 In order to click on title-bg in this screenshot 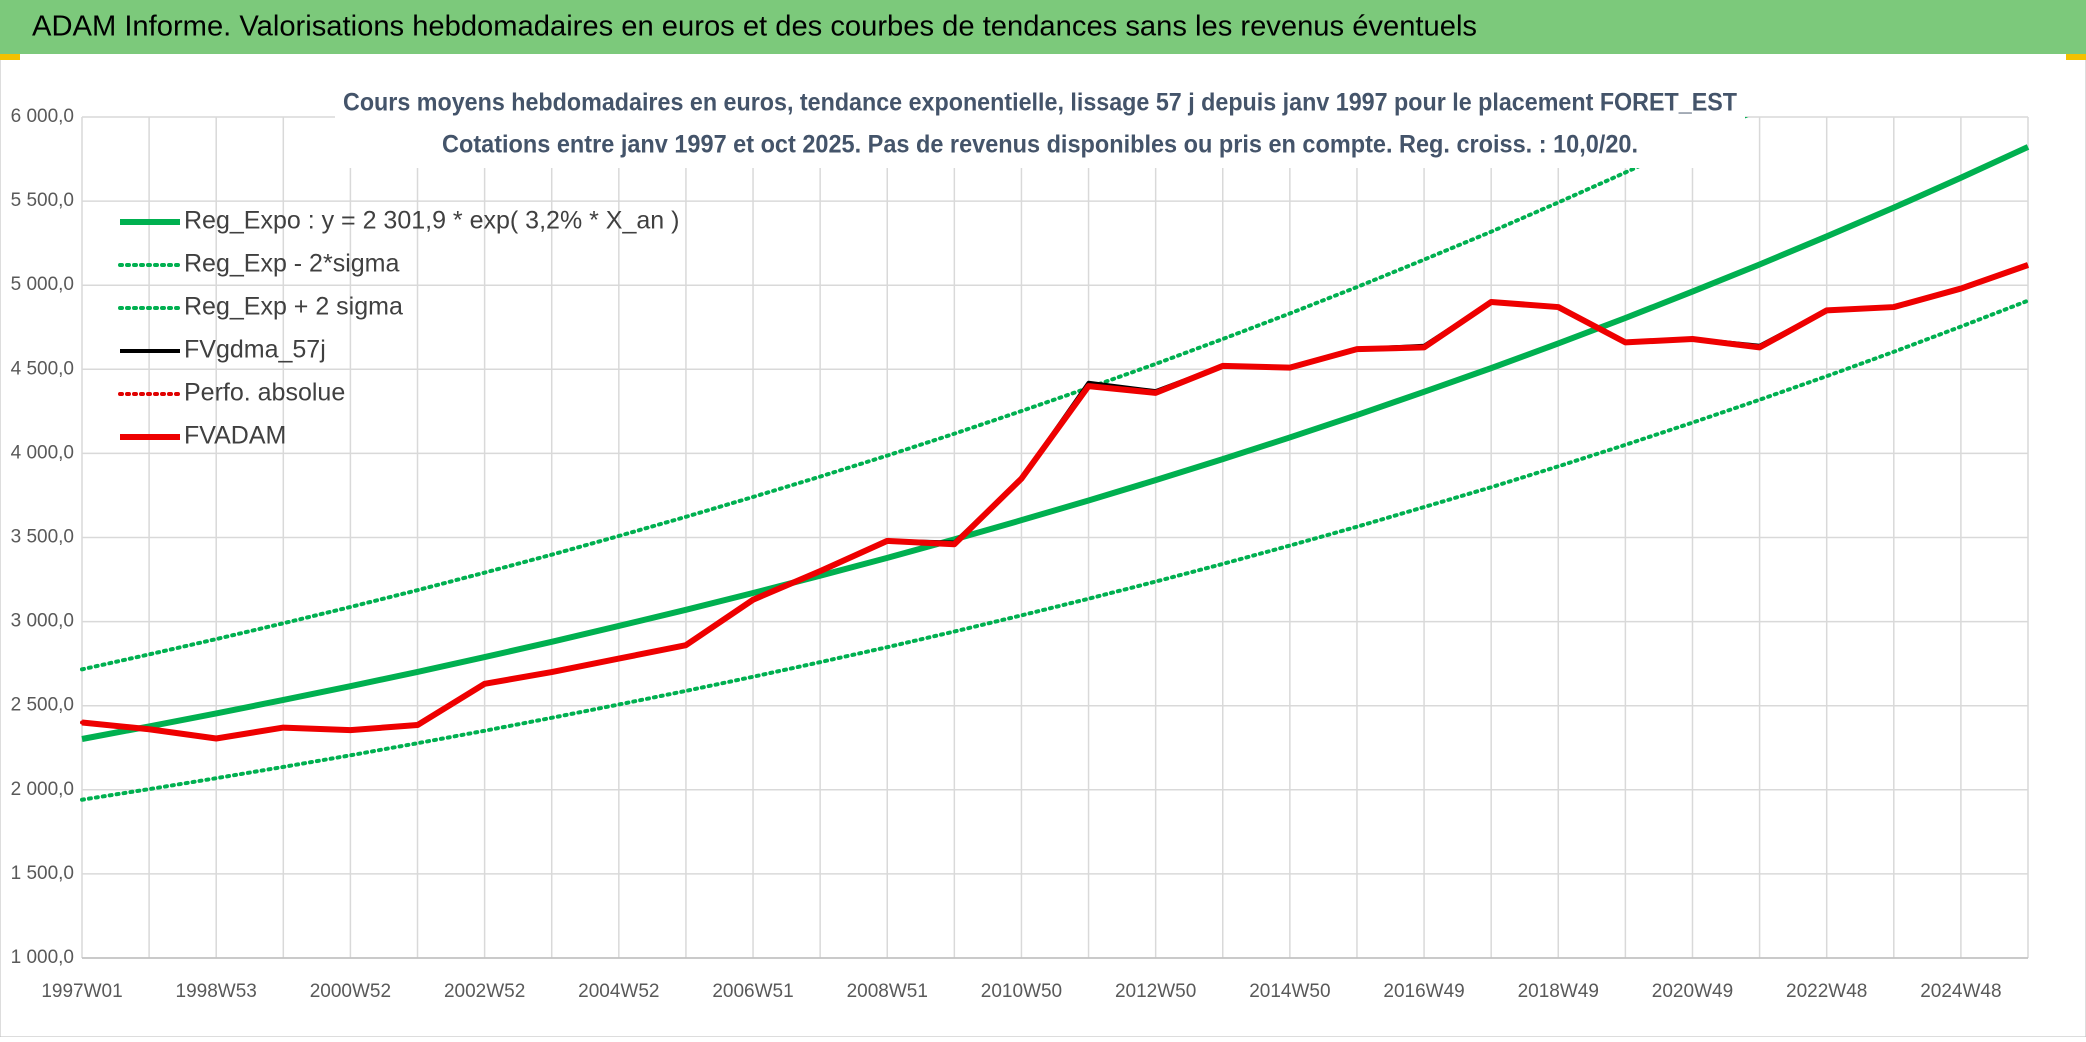, I will do `click(1040, 126)`.